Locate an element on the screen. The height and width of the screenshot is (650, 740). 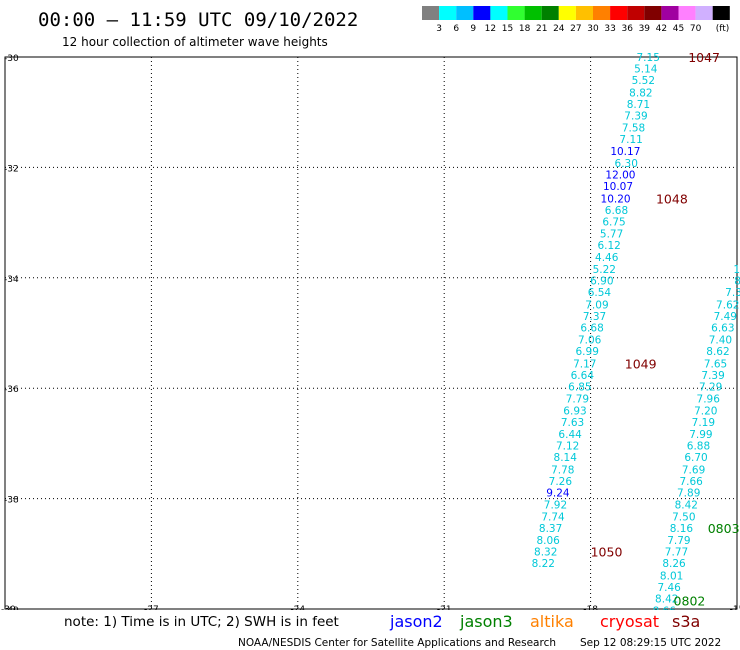
y-tick-label: -34 is located at coordinates (11, 280).